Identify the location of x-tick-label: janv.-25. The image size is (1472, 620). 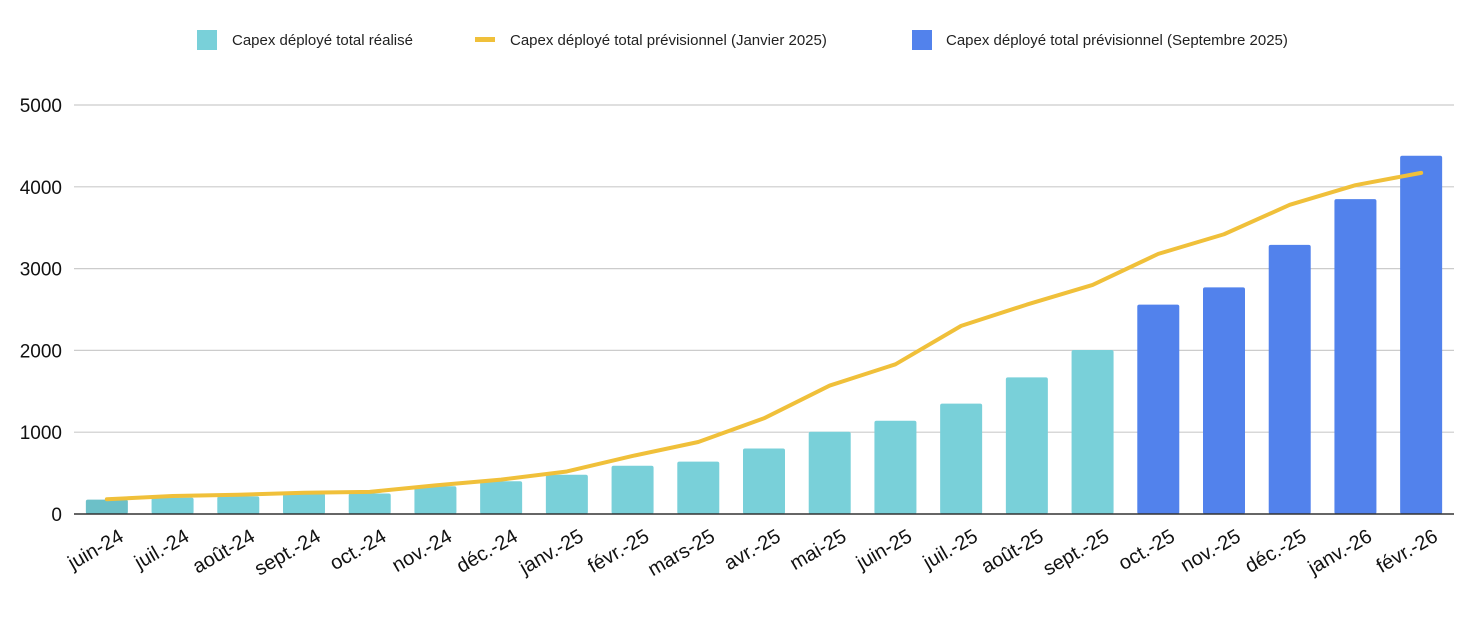
(551, 552).